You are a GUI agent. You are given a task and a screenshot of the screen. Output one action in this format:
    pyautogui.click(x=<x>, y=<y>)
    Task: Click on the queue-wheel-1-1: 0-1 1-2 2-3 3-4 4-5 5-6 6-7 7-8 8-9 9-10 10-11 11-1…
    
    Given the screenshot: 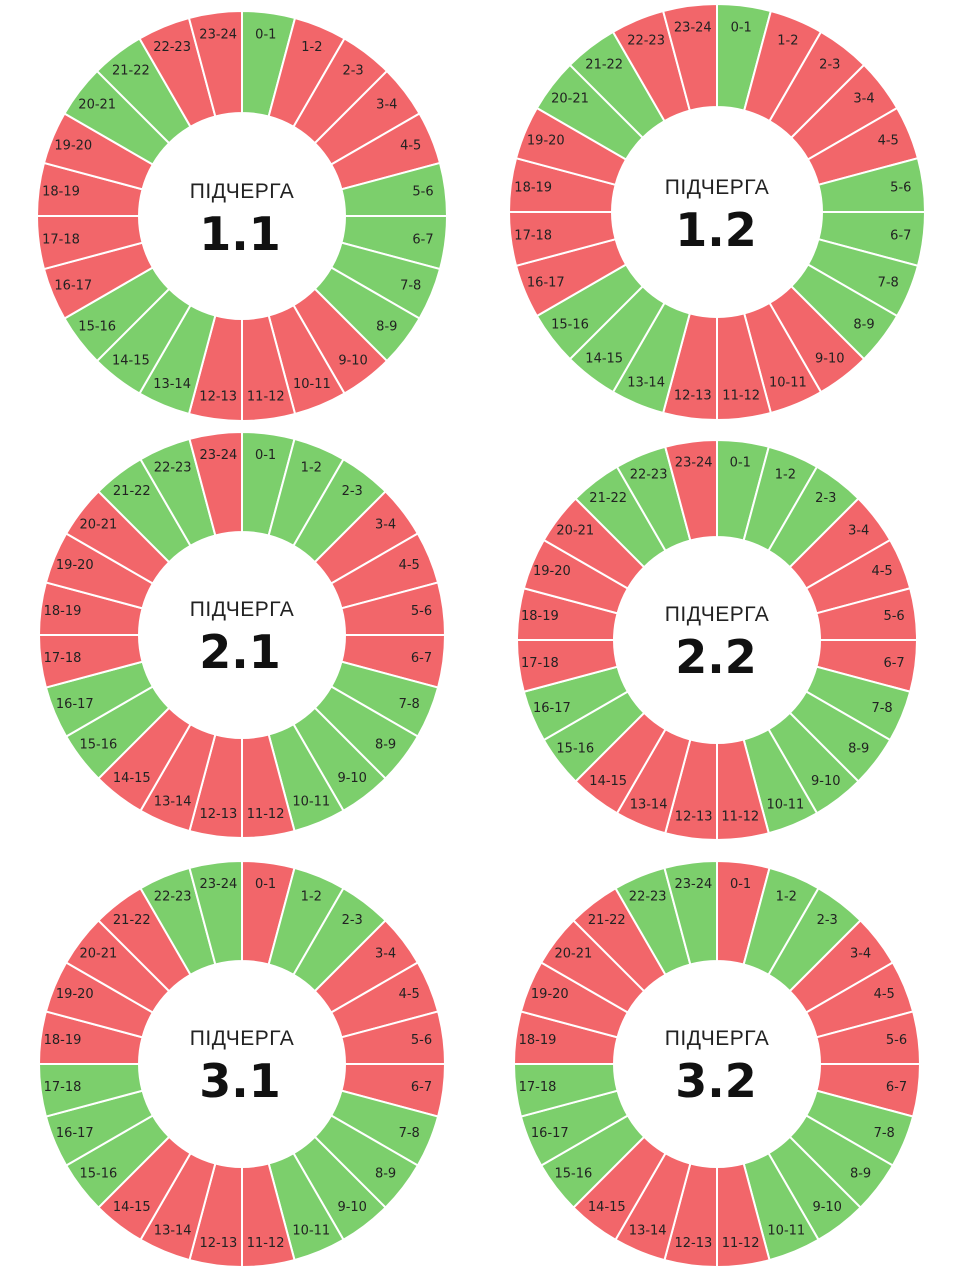 What is the action you would take?
    pyautogui.click(x=242, y=216)
    